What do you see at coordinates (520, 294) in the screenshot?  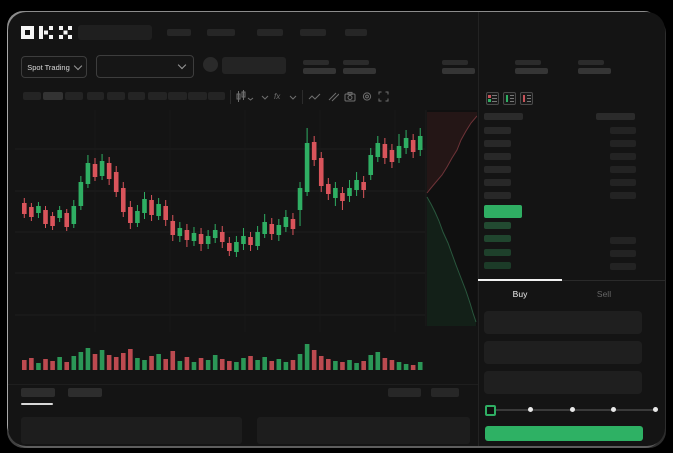 I see `tab-buy: Buy` at bounding box center [520, 294].